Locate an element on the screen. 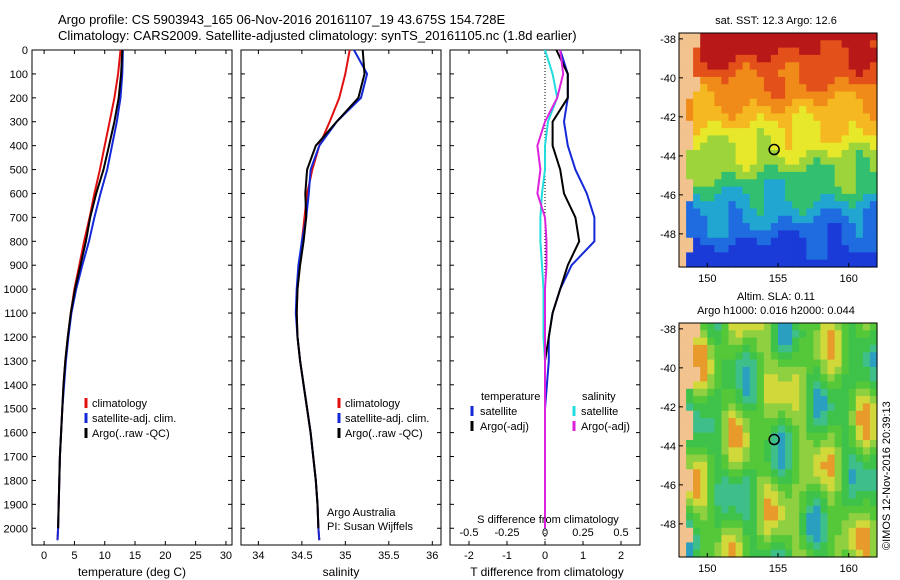  temperature-ytick-label: 1500 is located at coordinates (16, 410).